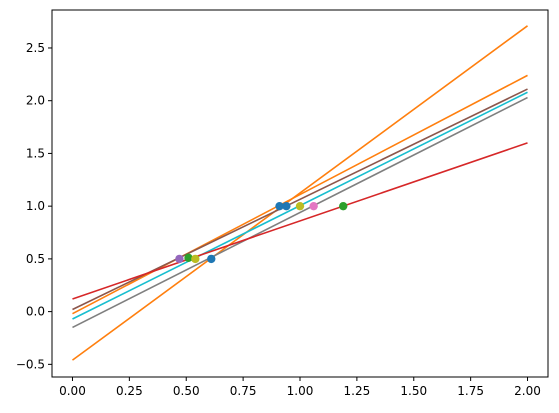 Image resolution: width=559 pixels, height=413 pixels. I want to click on x-tick-label: 0.50, so click(186, 391).